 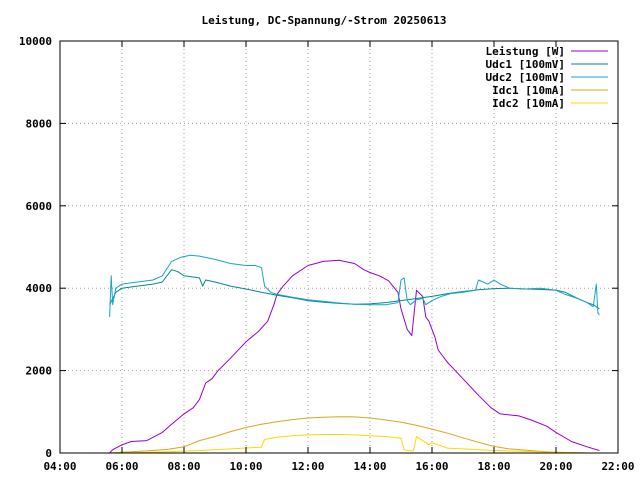 What do you see at coordinates (431, 466) in the screenshot?
I see `x-tick-label: 16:00` at bounding box center [431, 466].